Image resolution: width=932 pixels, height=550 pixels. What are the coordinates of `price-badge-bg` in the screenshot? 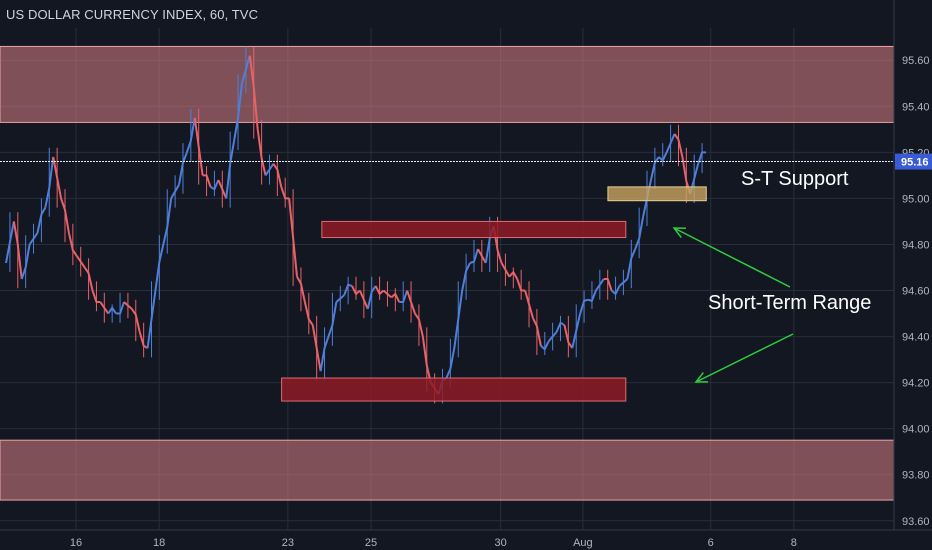 It's located at (913, 161).